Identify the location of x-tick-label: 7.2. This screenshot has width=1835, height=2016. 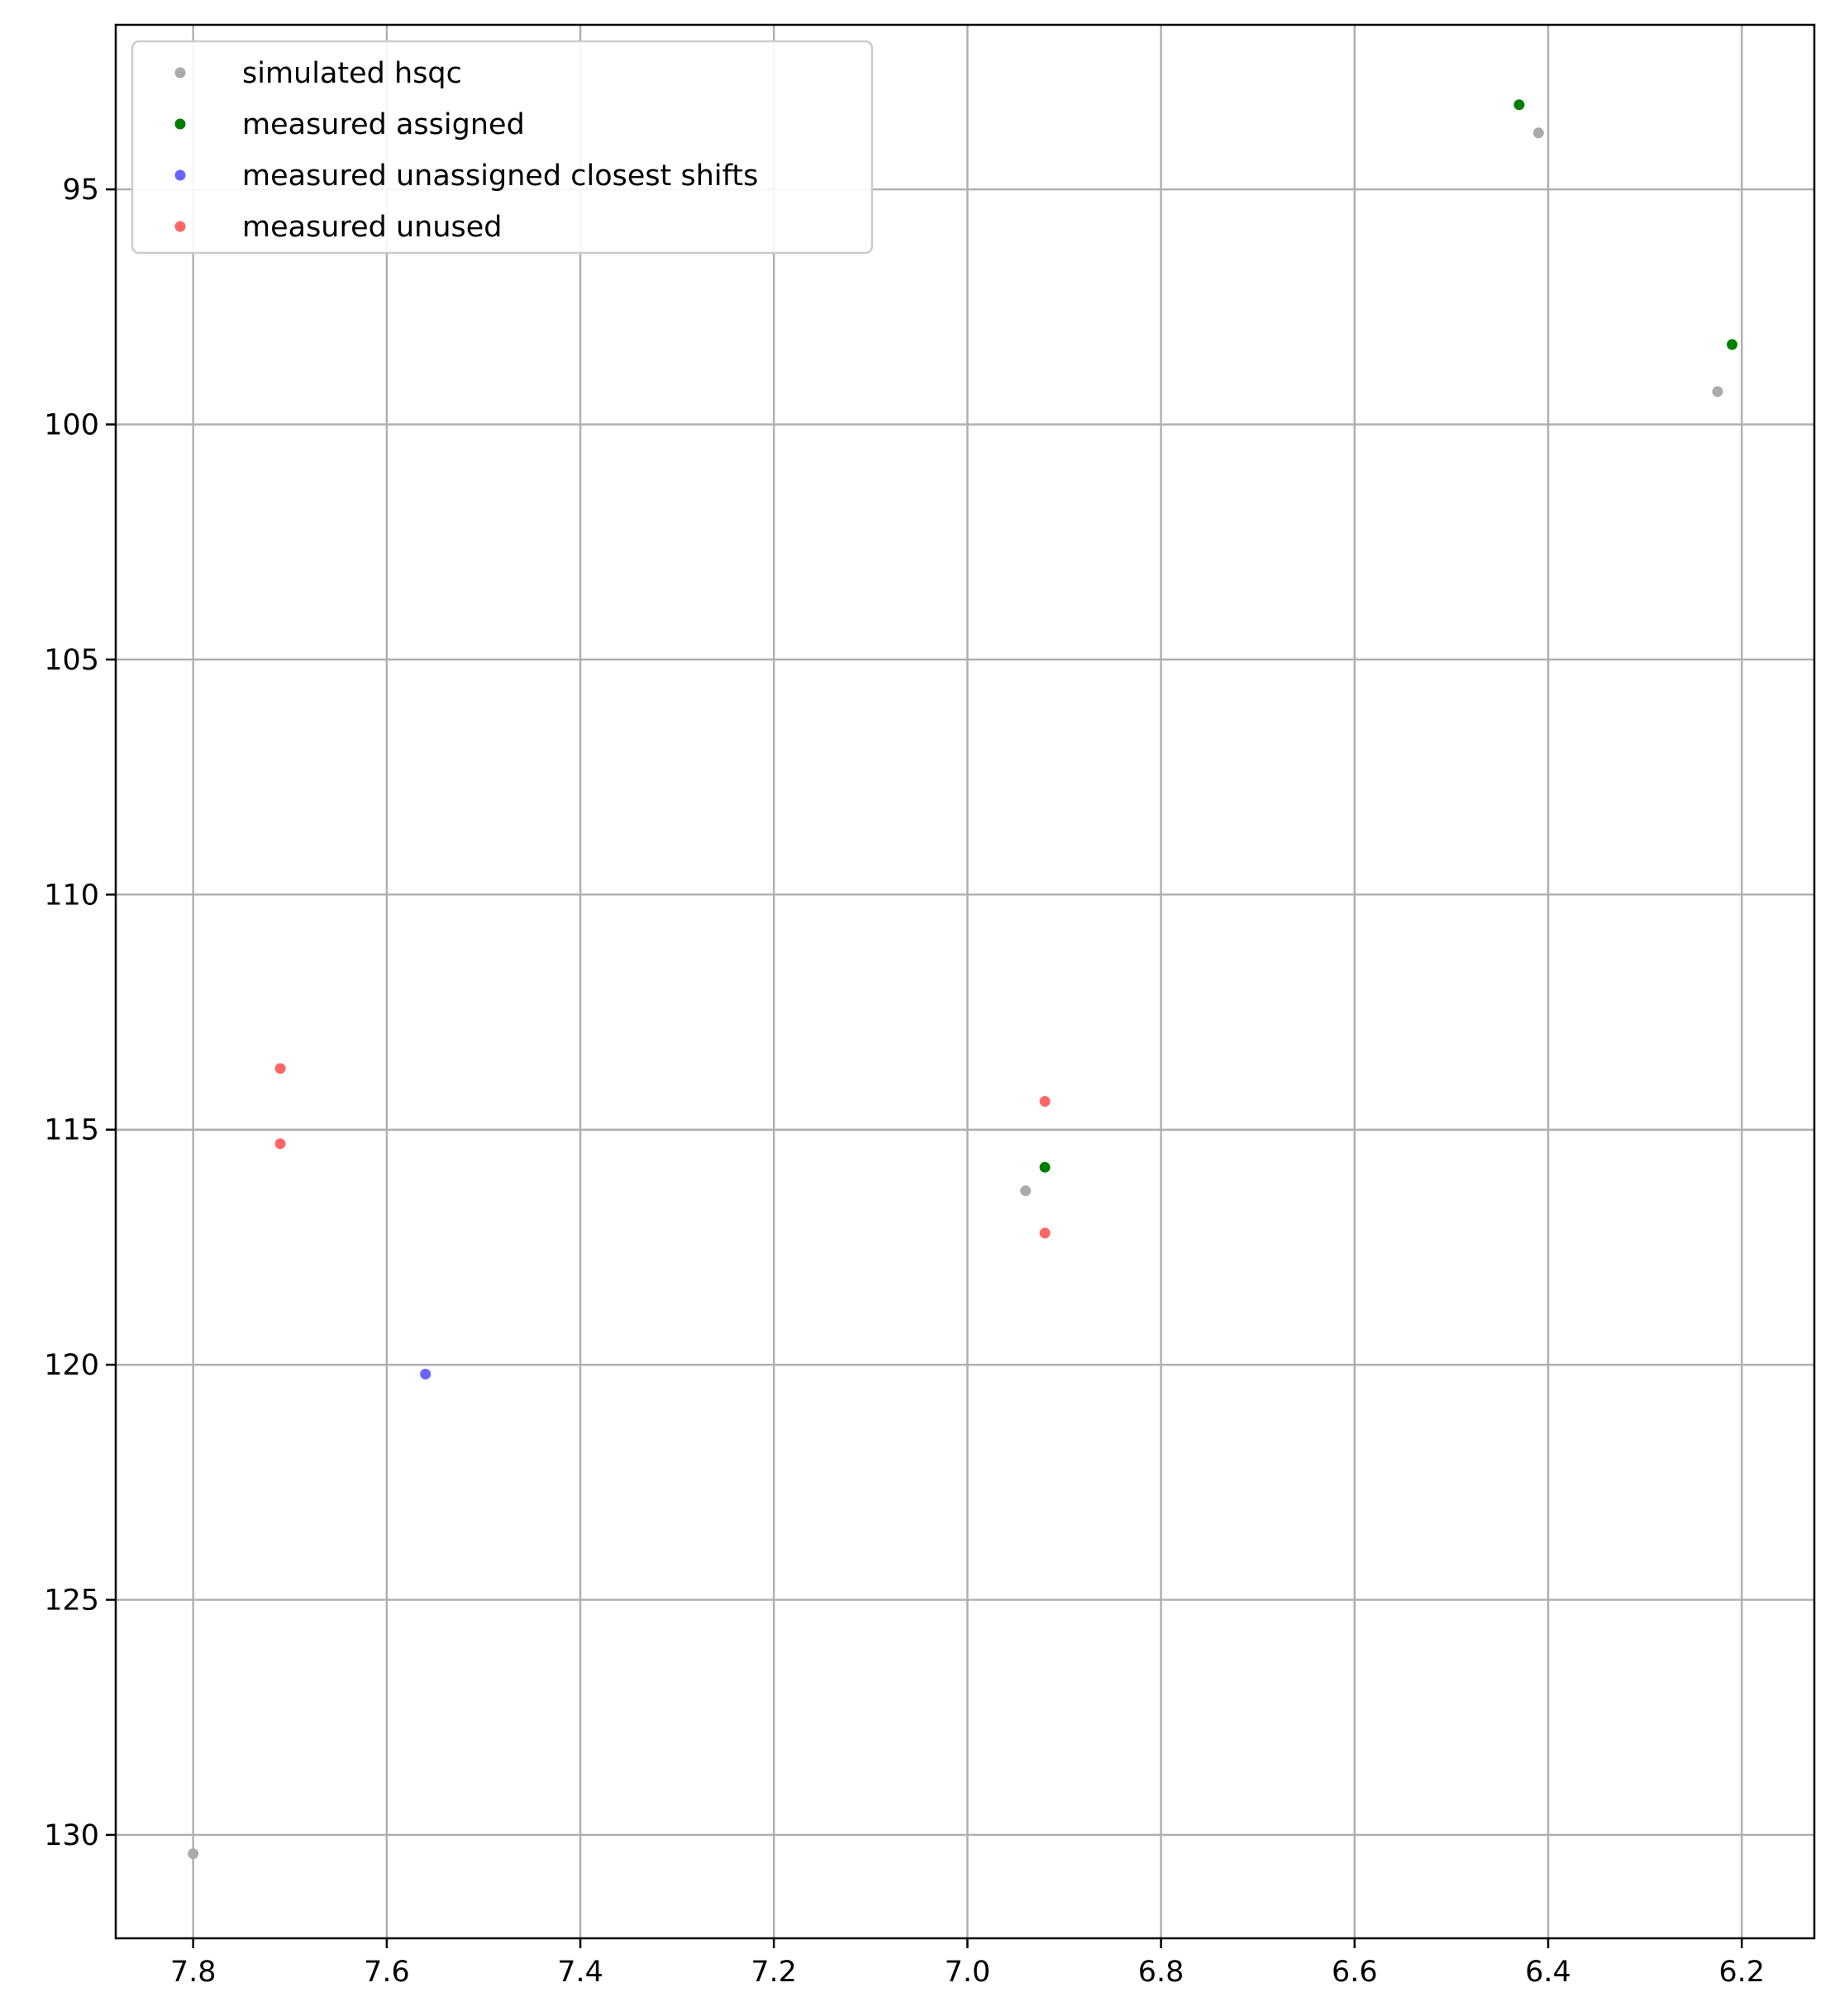
(774, 1973).